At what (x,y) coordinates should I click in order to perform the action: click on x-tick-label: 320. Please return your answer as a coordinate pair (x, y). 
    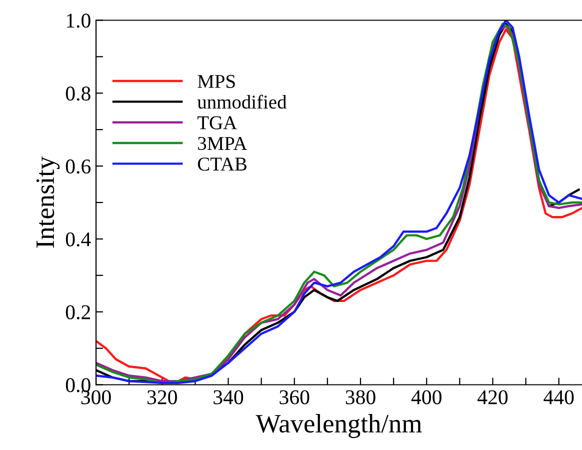
    Looking at the image, I should click on (162, 397).